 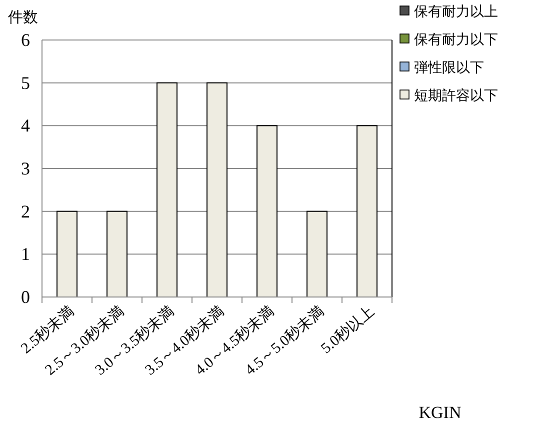 What do you see at coordinates (25, 40) in the screenshot?
I see `y-tick-label: 6` at bounding box center [25, 40].